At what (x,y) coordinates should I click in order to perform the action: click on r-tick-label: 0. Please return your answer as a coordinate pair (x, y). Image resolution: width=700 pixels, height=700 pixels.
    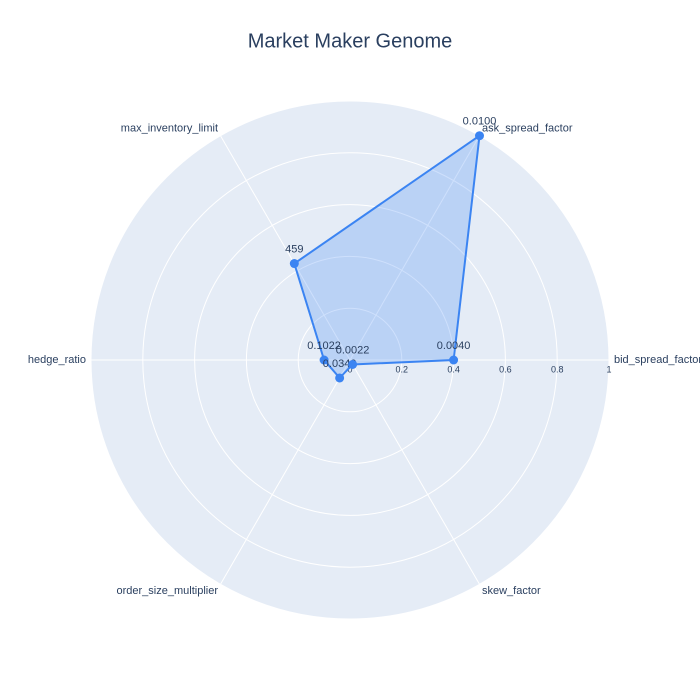
    Looking at the image, I should click on (349, 369).